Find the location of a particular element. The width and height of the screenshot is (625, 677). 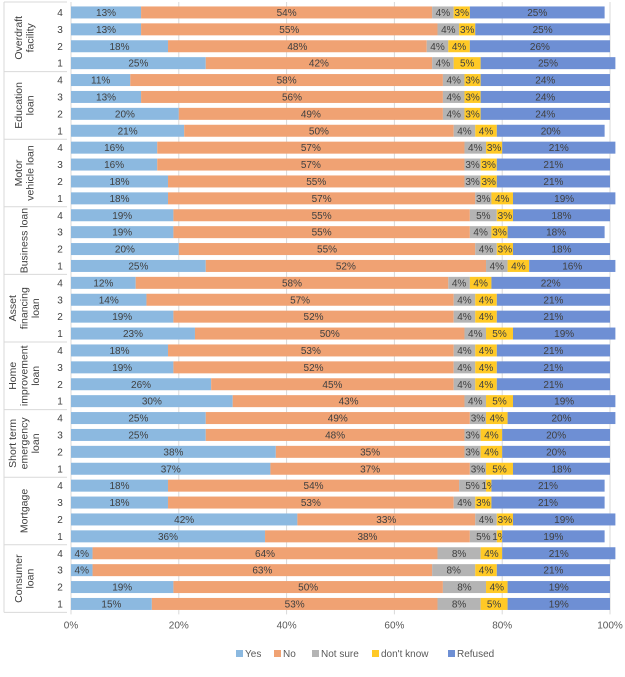

legend-label: don't know is located at coordinates (405, 654).